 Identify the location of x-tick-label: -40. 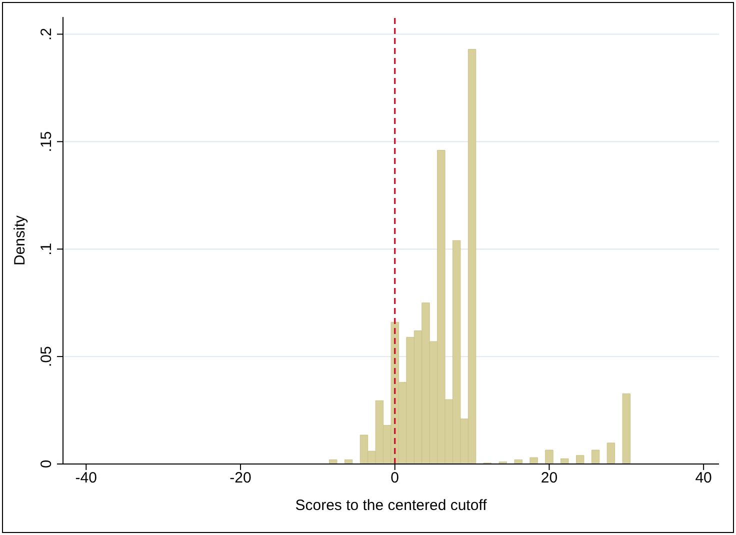
(86, 478).